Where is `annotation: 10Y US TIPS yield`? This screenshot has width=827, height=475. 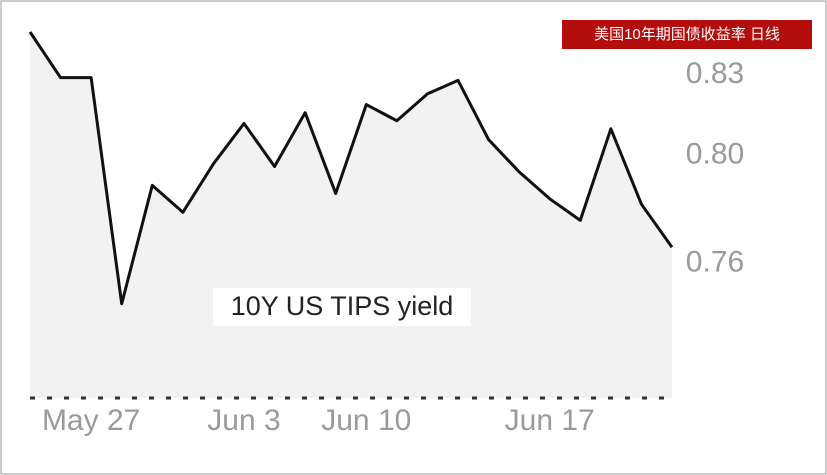 annotation: 10Y US TIPS yield is located at coordinates (342, 306).